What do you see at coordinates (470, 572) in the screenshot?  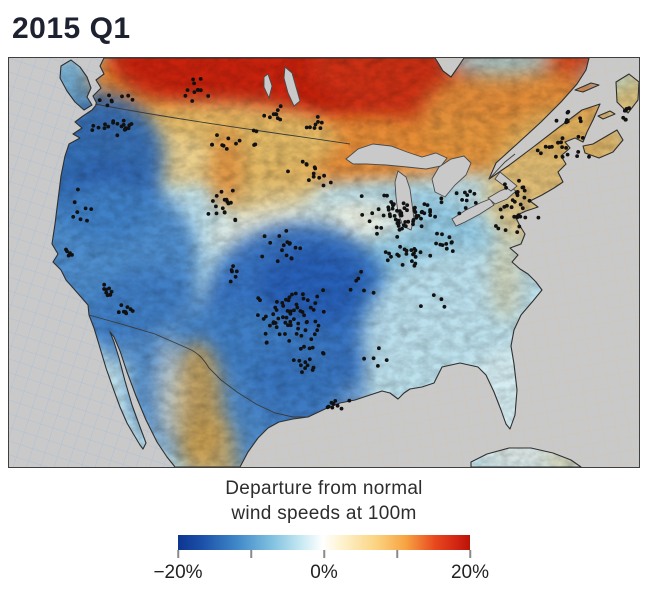 I see `colorbar-label-max: 20%` at bounding box center [470, 572].